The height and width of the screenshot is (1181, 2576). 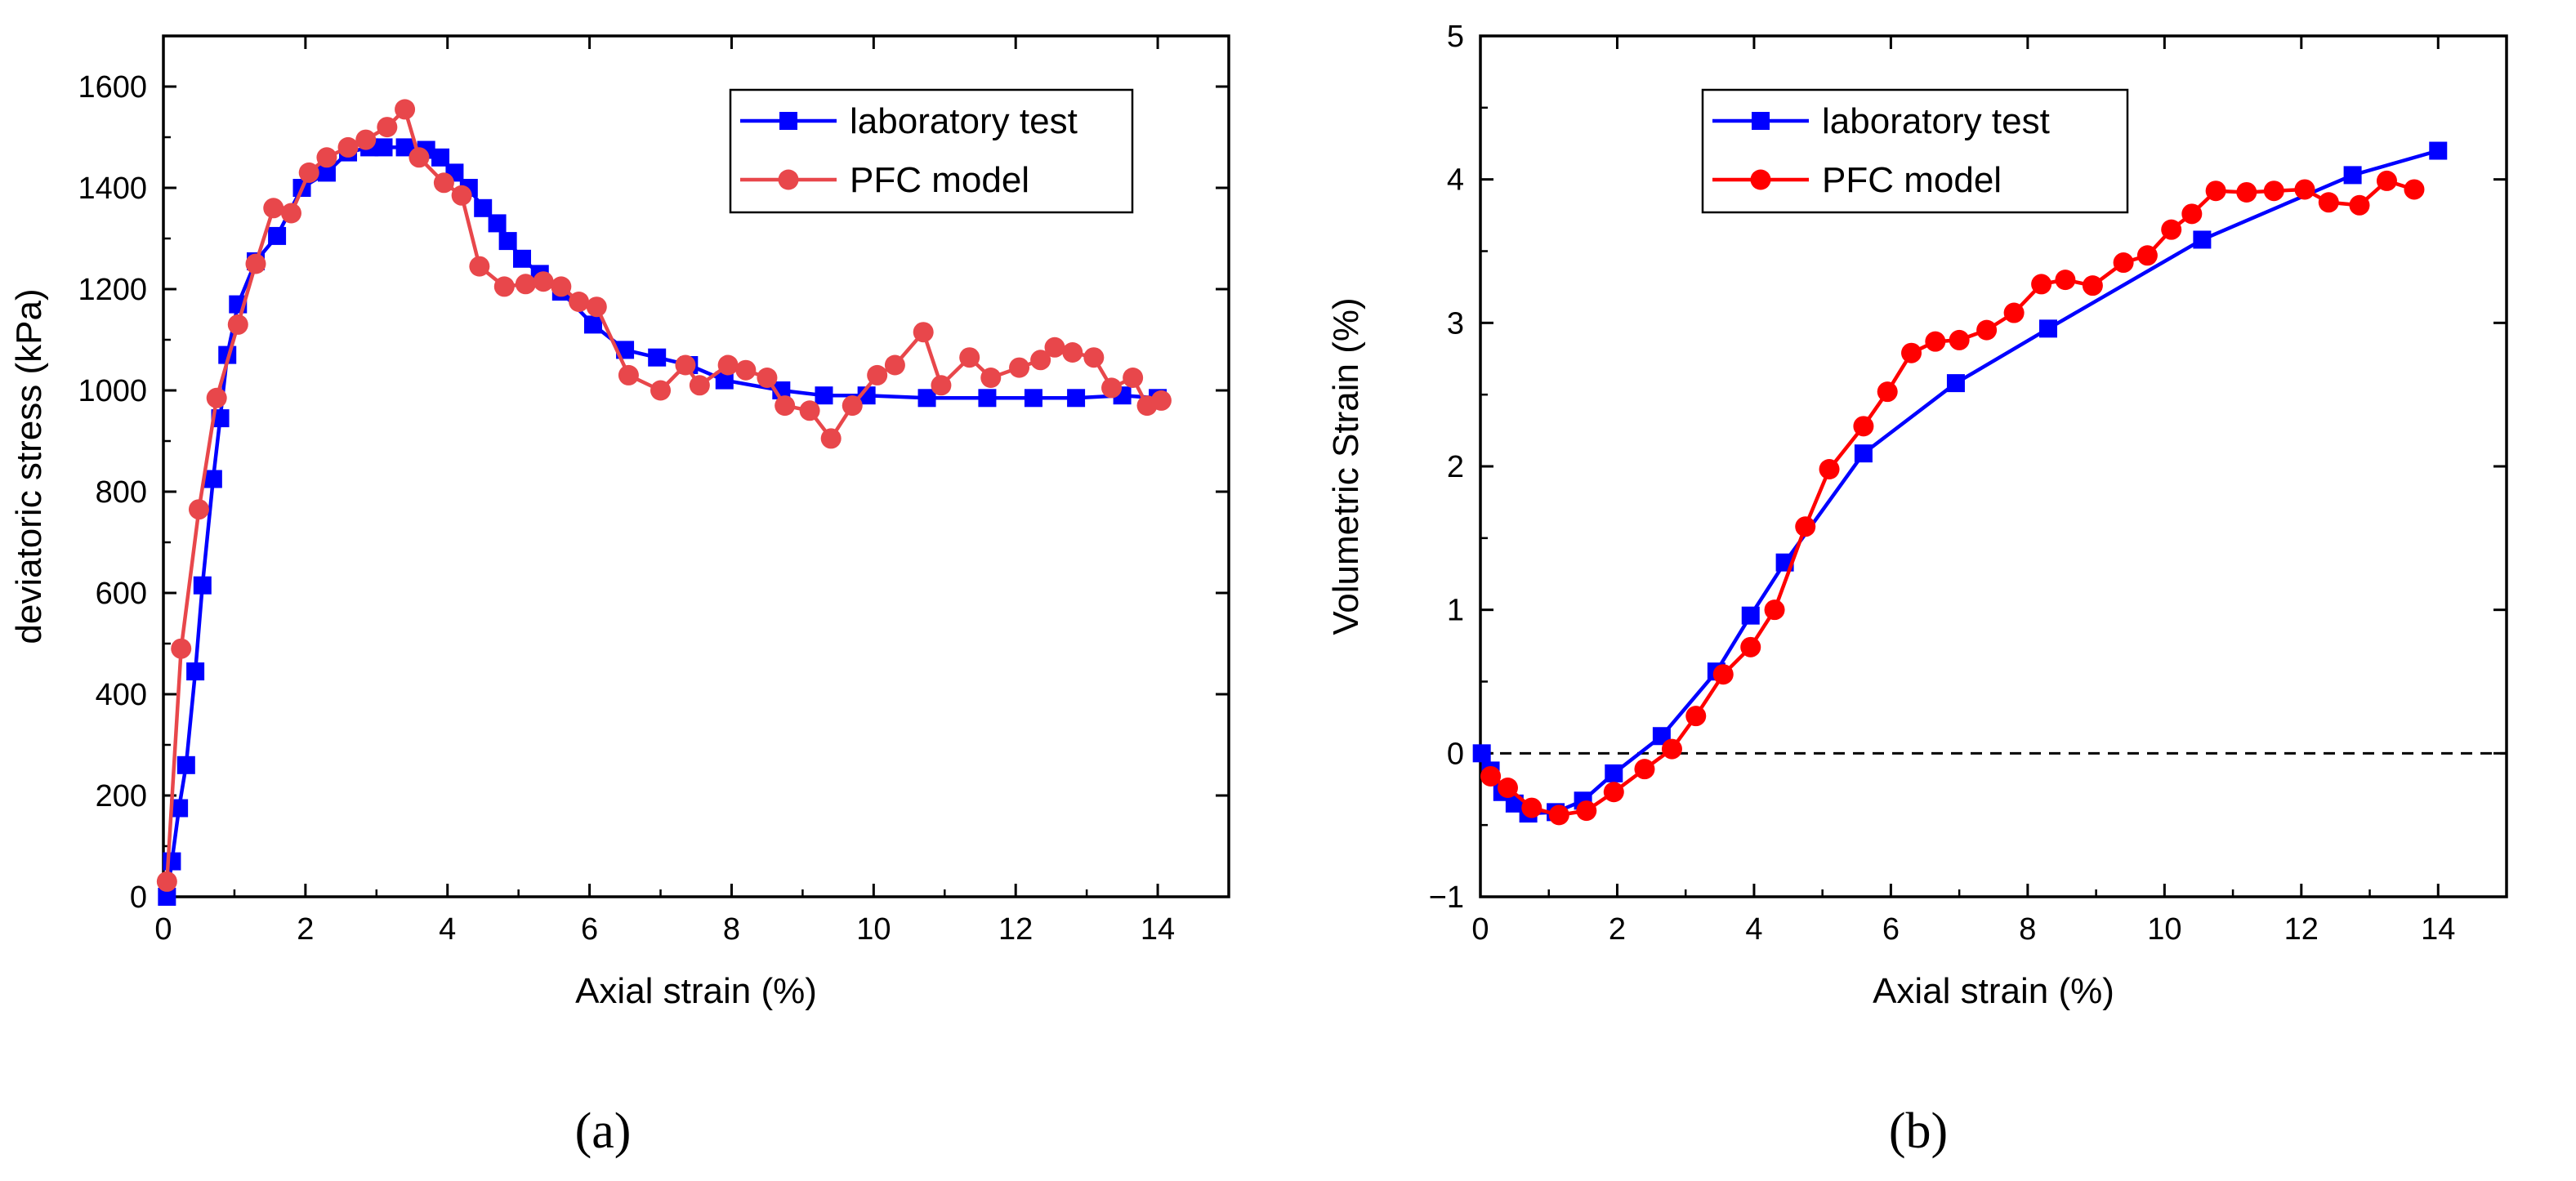 What do you see at coordinates (1456, 467) in the screenshot?
I see `y-tick-label: 2` at bounding box center [1456, 467].